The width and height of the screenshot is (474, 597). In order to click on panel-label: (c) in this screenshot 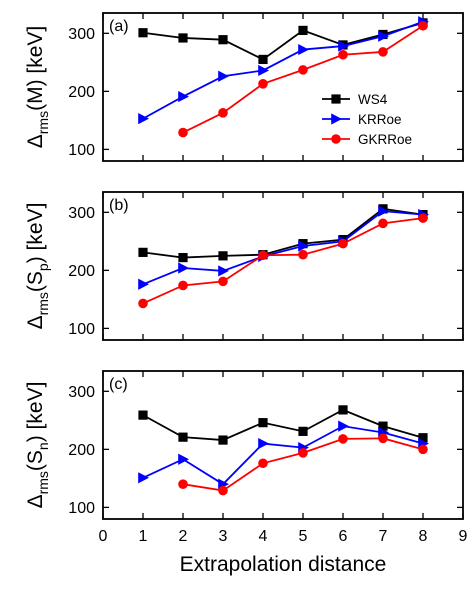, I will do `click(118, 384)`.